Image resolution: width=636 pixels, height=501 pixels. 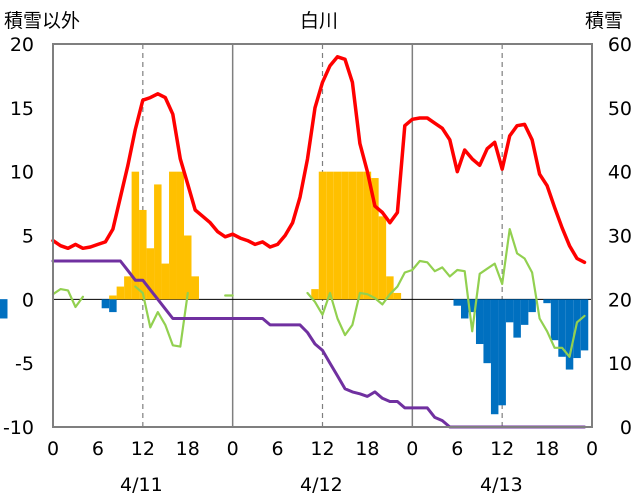 I want to click on y-right-tick-label: 0, so click(x=626, y=428).